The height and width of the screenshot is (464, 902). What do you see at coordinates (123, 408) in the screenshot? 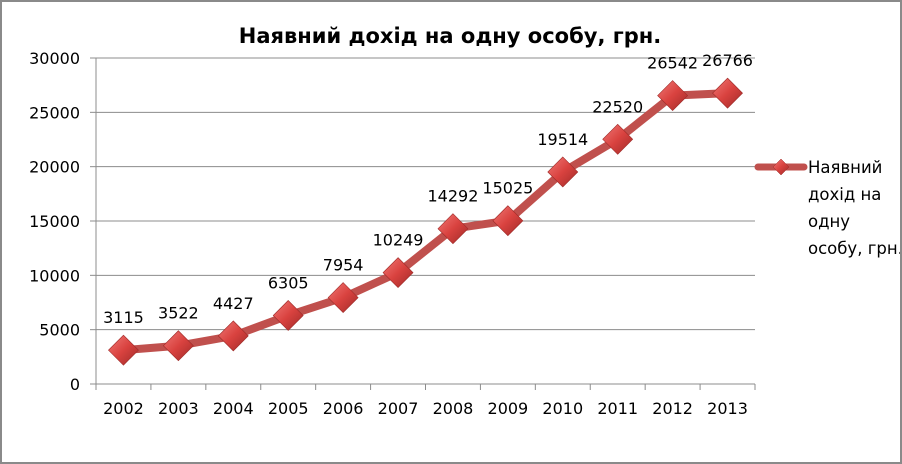
I see `x-tick-label: 2002` at bounding box center [123, 408].